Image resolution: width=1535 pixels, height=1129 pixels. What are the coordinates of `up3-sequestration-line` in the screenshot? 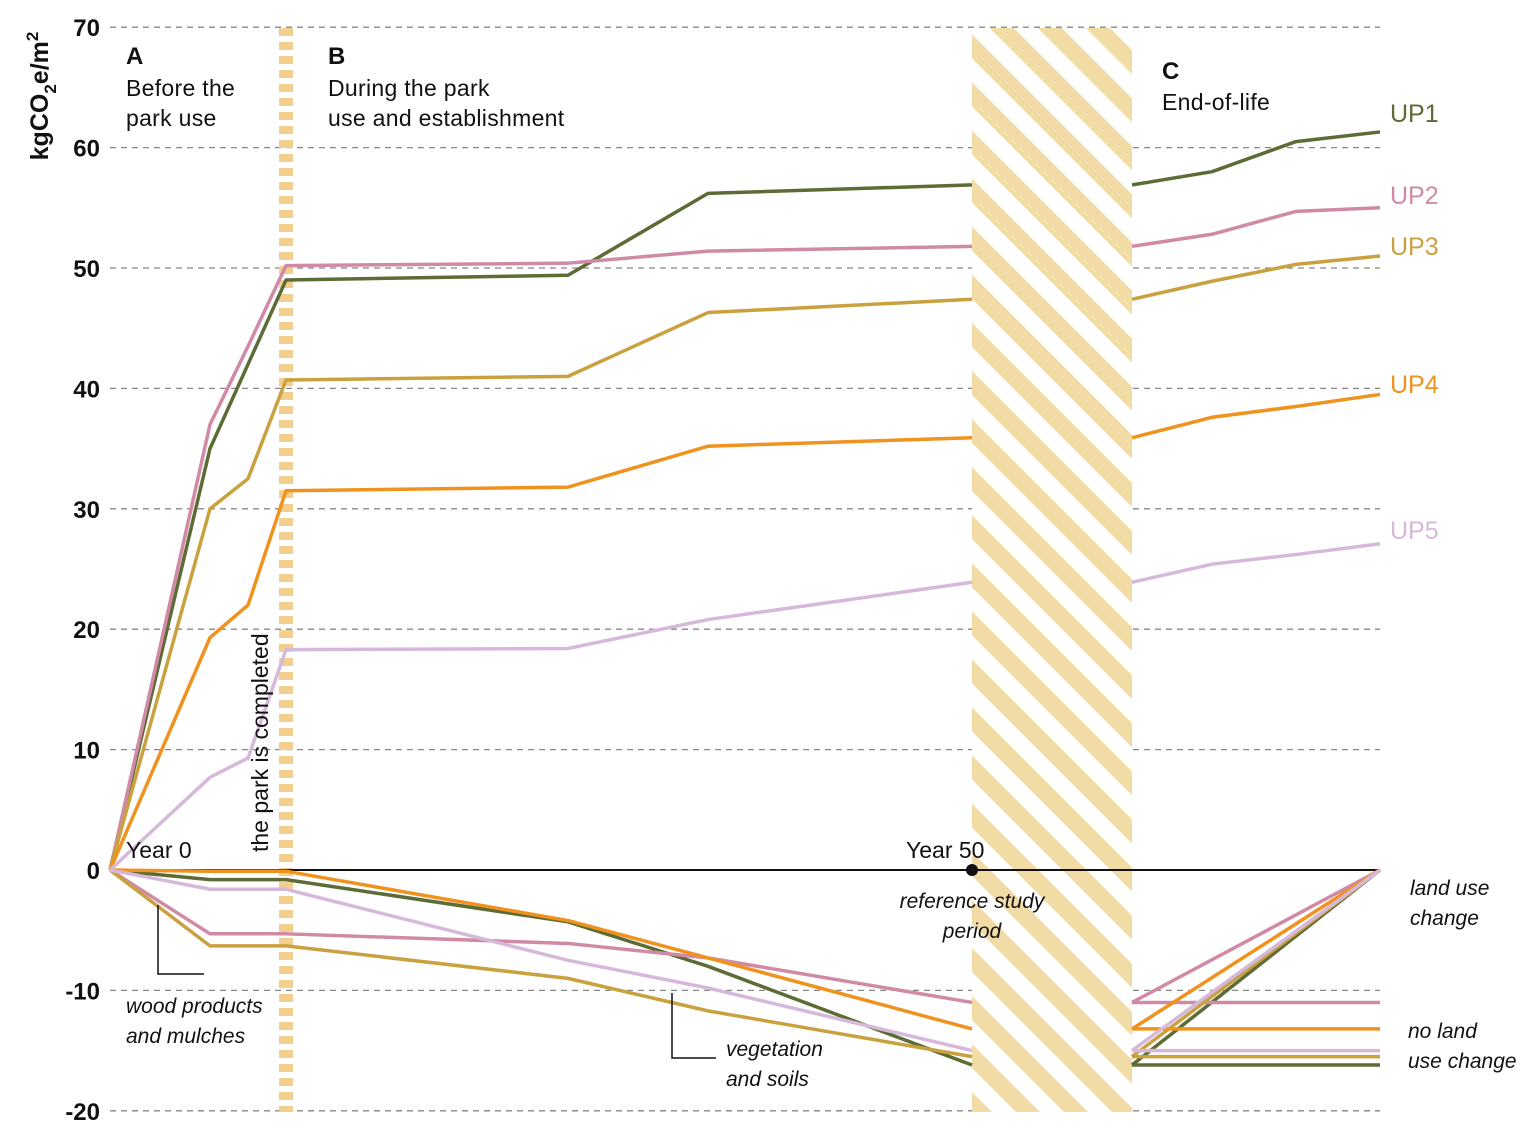 It's located at (540, 963).